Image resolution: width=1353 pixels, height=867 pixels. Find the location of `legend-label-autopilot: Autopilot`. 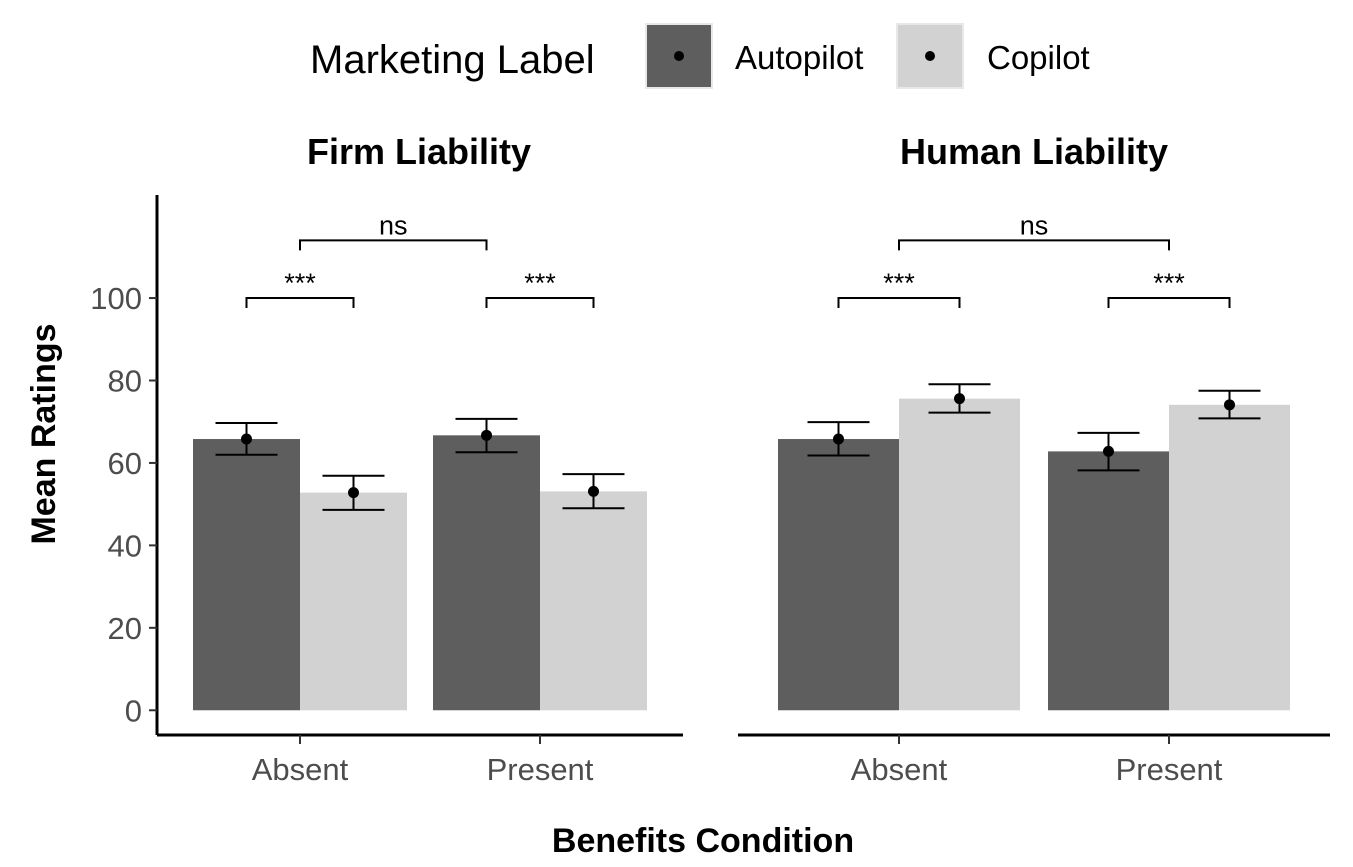

legend-label-autopilot: Autopilot is located at coordinates (799, 57).